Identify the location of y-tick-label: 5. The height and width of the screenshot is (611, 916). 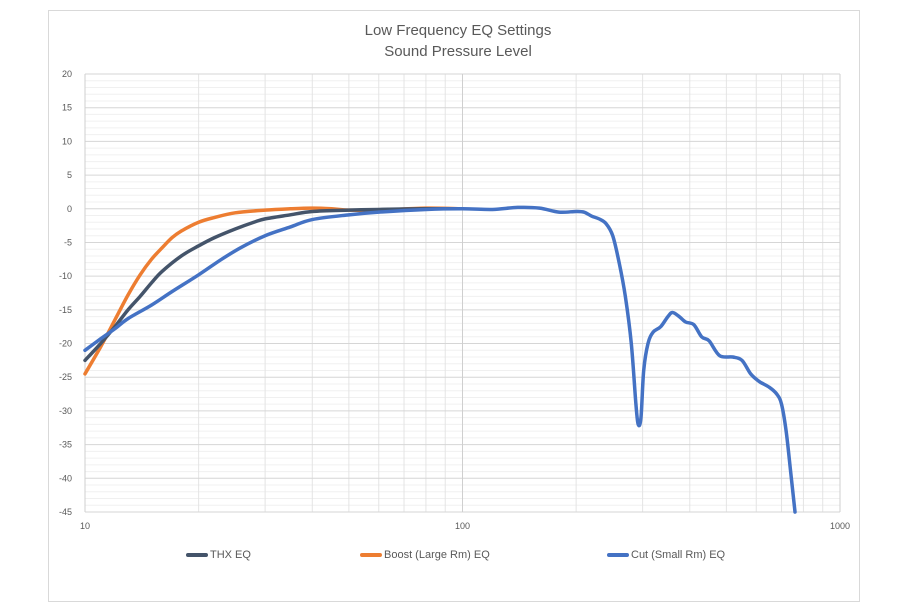
(69, 175).